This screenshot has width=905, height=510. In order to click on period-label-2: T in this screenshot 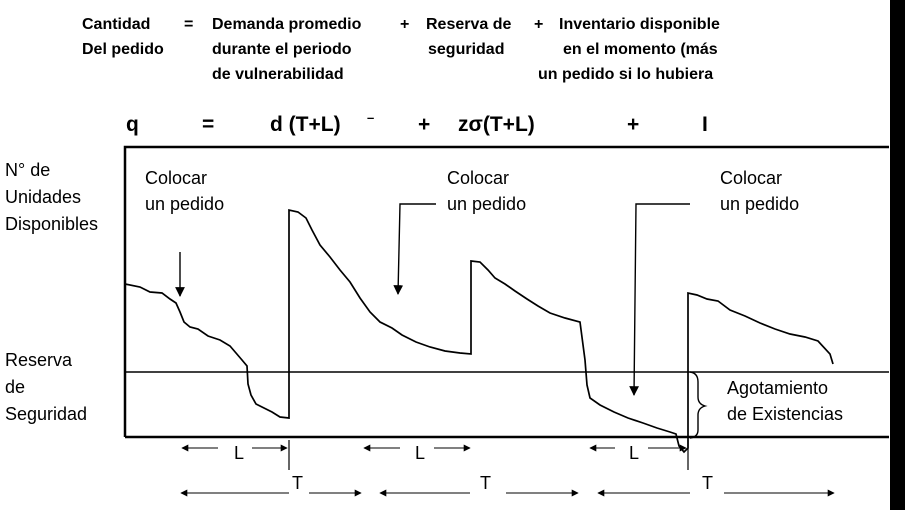, I will do `click(485, 483)`.